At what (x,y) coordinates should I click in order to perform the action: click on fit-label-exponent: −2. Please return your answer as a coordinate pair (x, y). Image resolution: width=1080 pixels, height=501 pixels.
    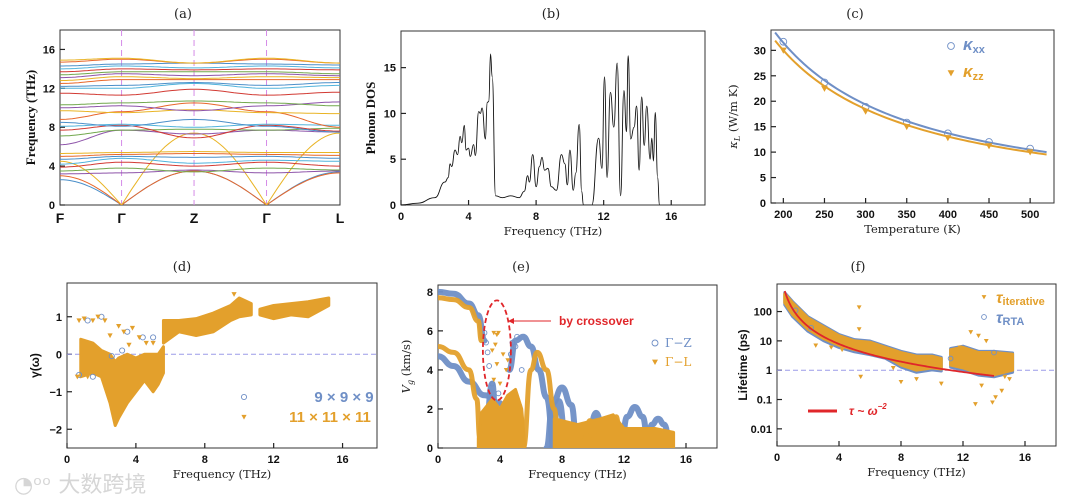
    Looking at the image, I should click on (883, 406).